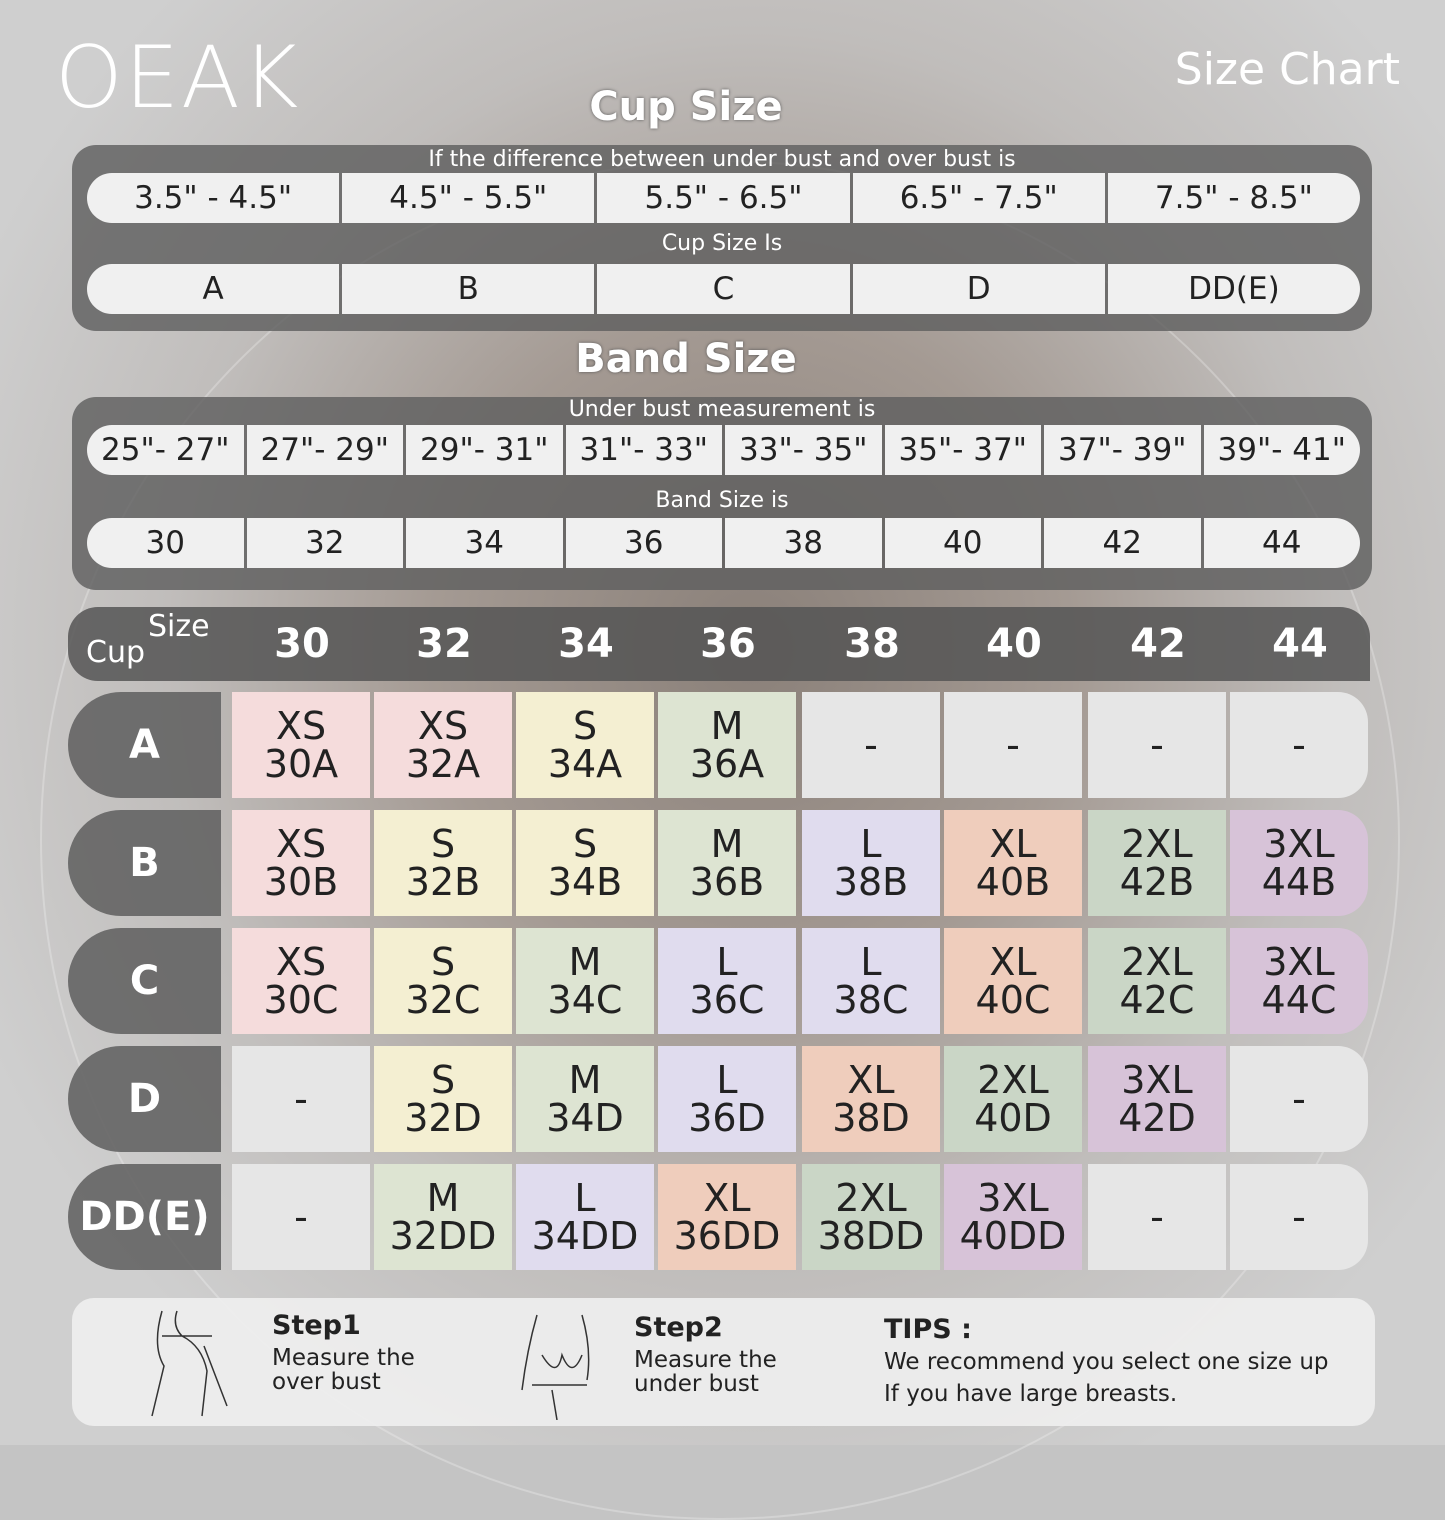 The image size is (1445, 1520). Describe the element at coordinates (724, 289) in the screenshot. I see `cup-sizes-row: A B C D DD(E)` at that location.